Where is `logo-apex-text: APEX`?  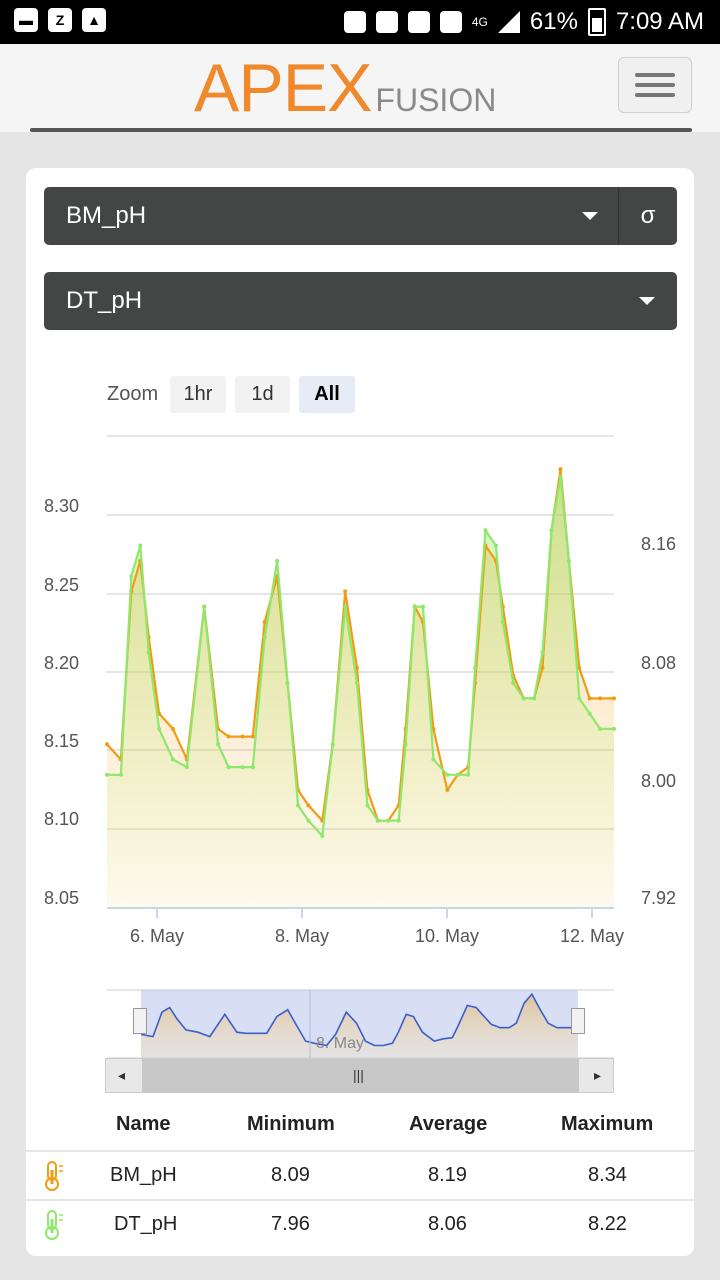
logo-apex-text: APEX is located at coordinates (283, 88).